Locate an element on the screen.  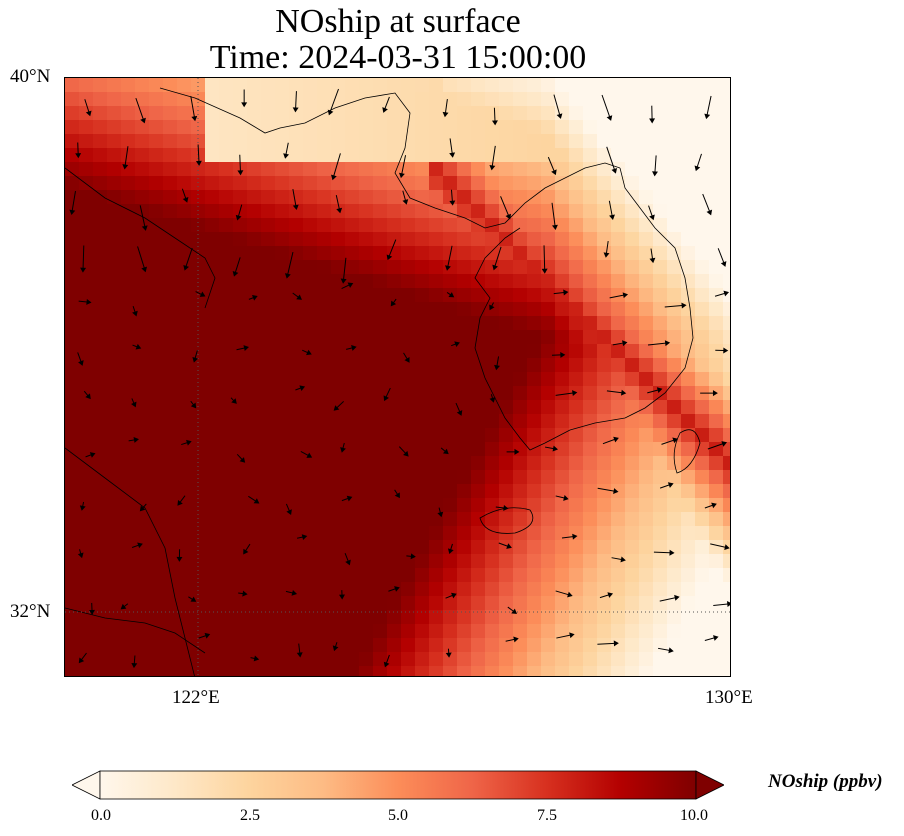
lat-label-40: 40°N is located at coordinates (30, 76).